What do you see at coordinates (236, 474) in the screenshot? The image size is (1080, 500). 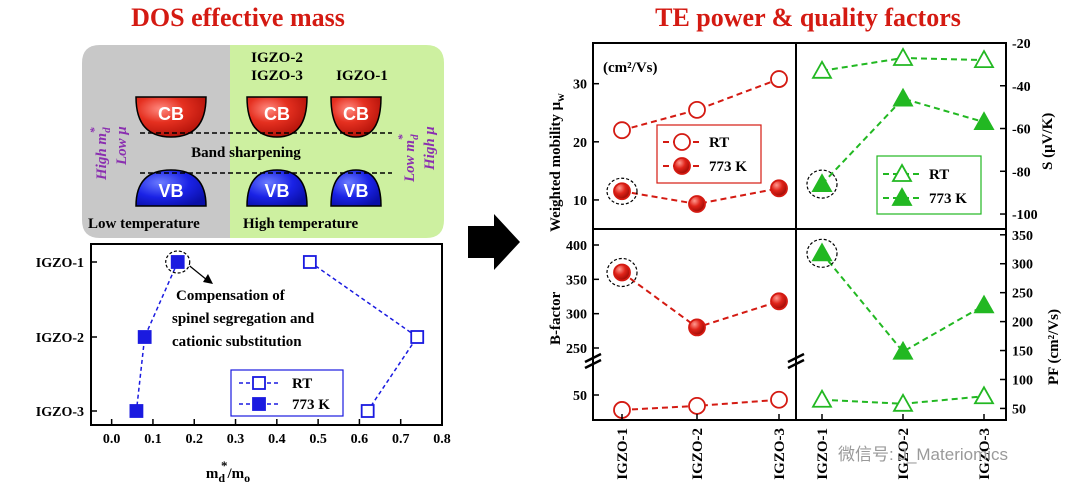 I see `x-axis-label-part: /m` at bounding box center [236, 474].